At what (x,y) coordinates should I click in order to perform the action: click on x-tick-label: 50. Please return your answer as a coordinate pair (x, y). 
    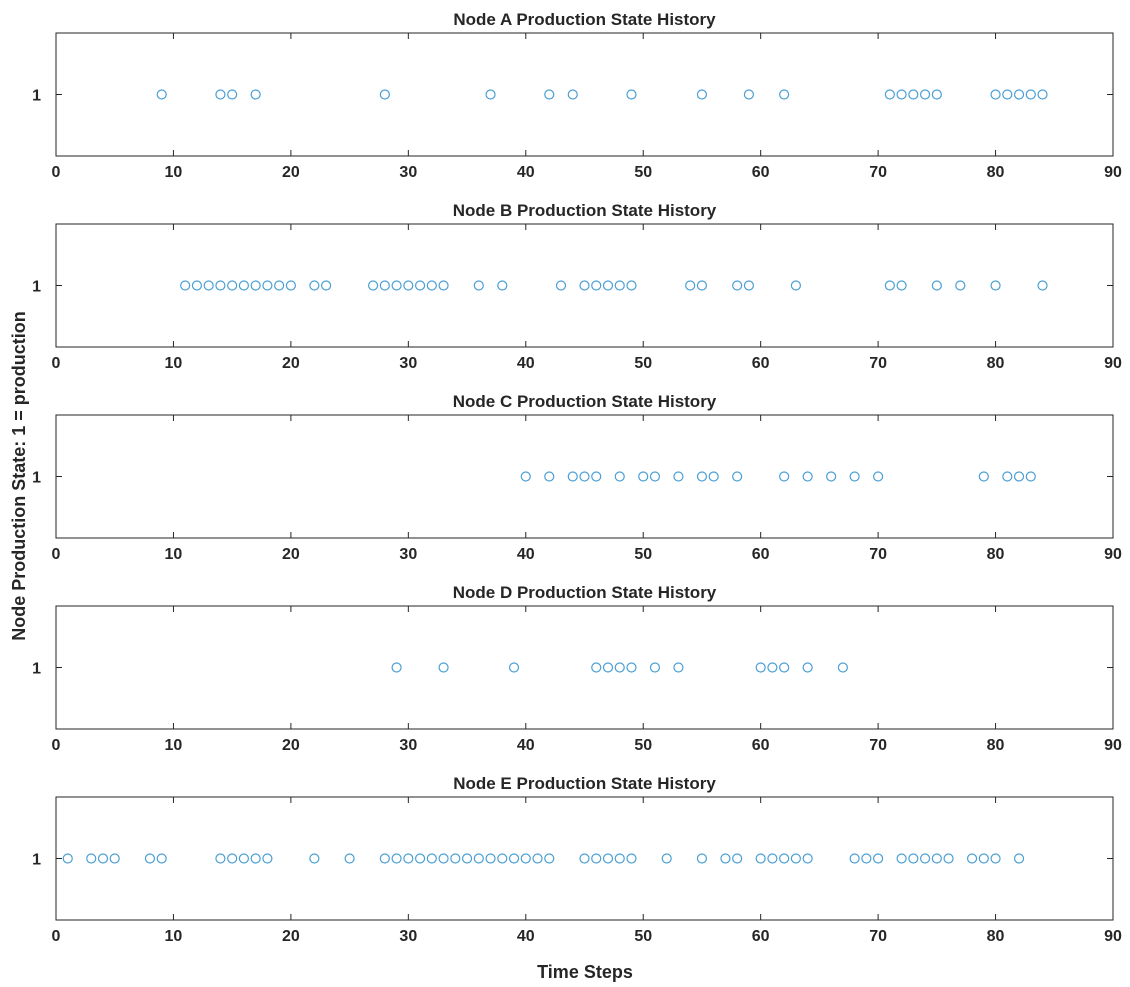
    Looking at the image, I should click on (643, 745).